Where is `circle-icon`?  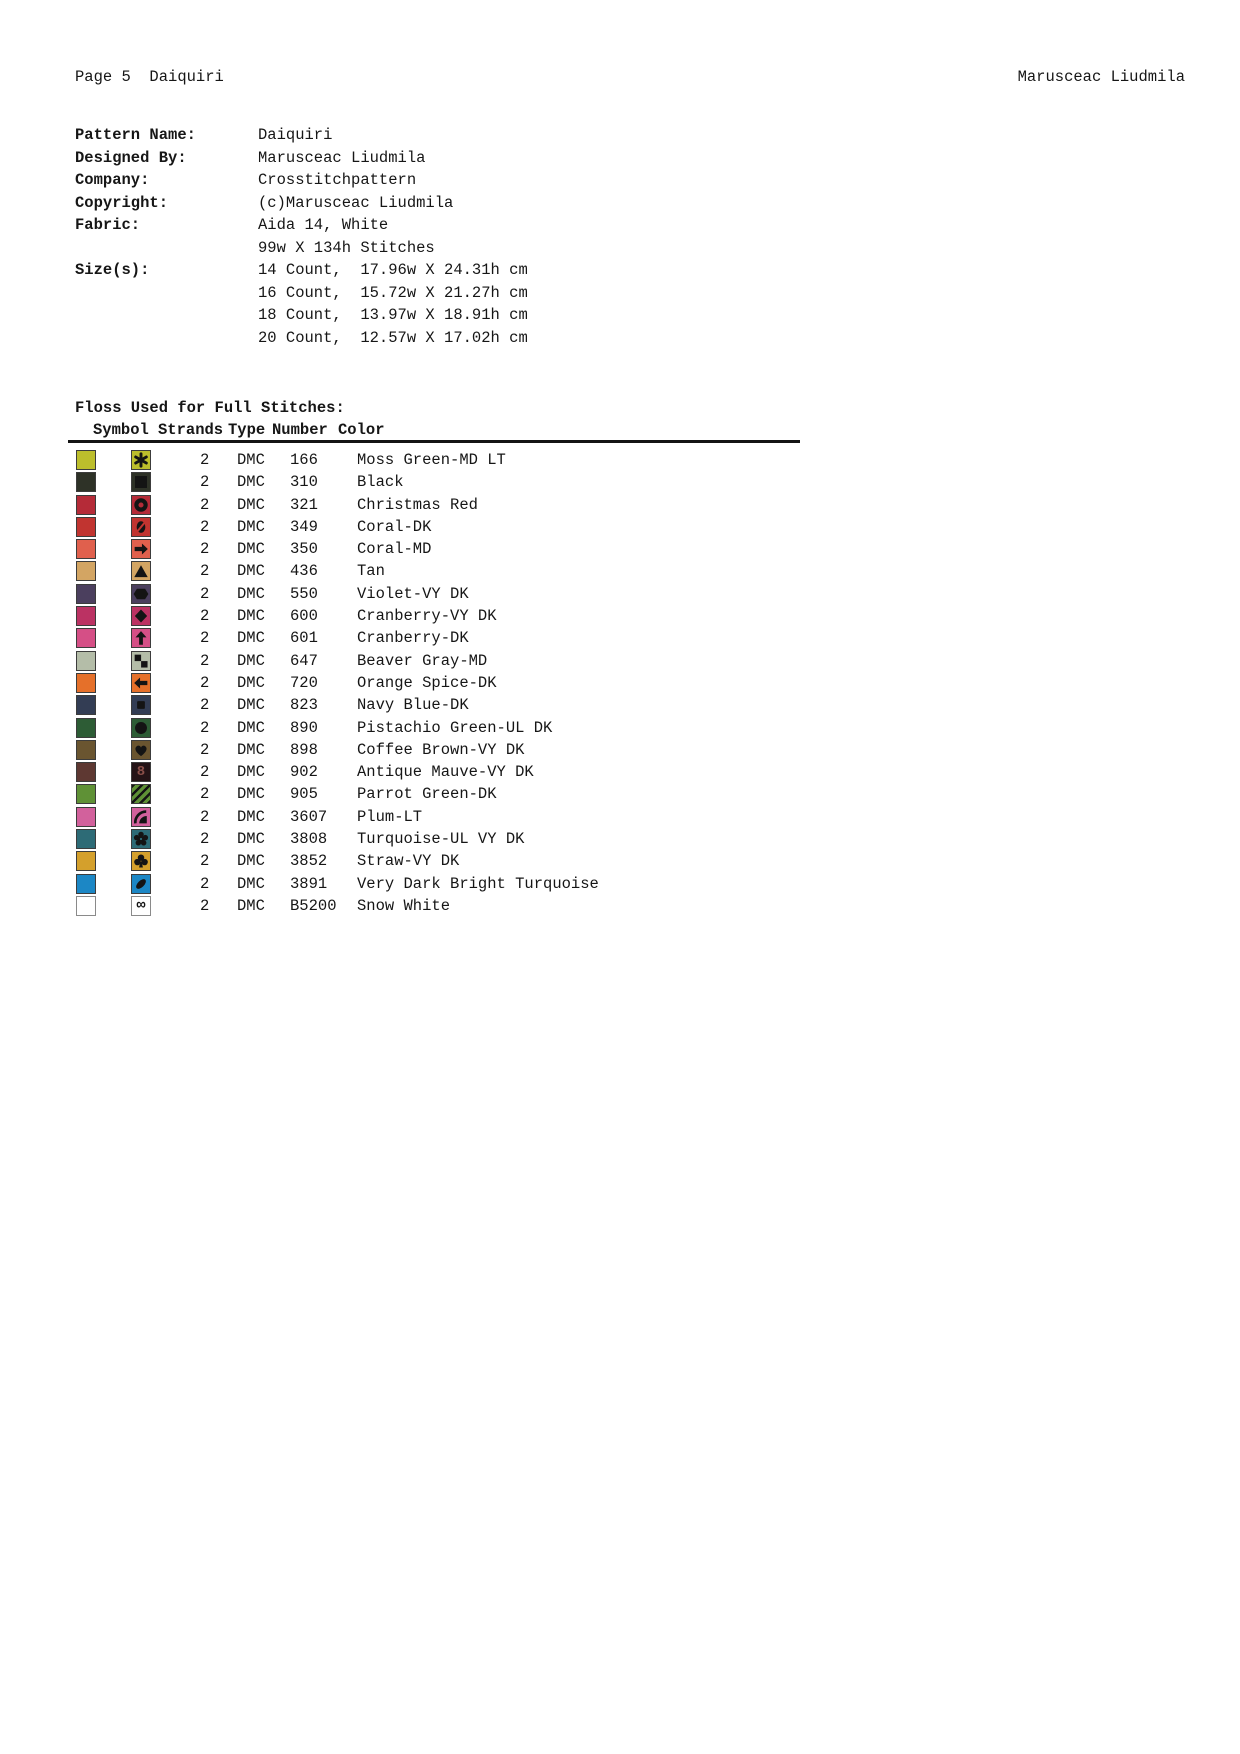
circle-icon is located at coordinates (141, 727).